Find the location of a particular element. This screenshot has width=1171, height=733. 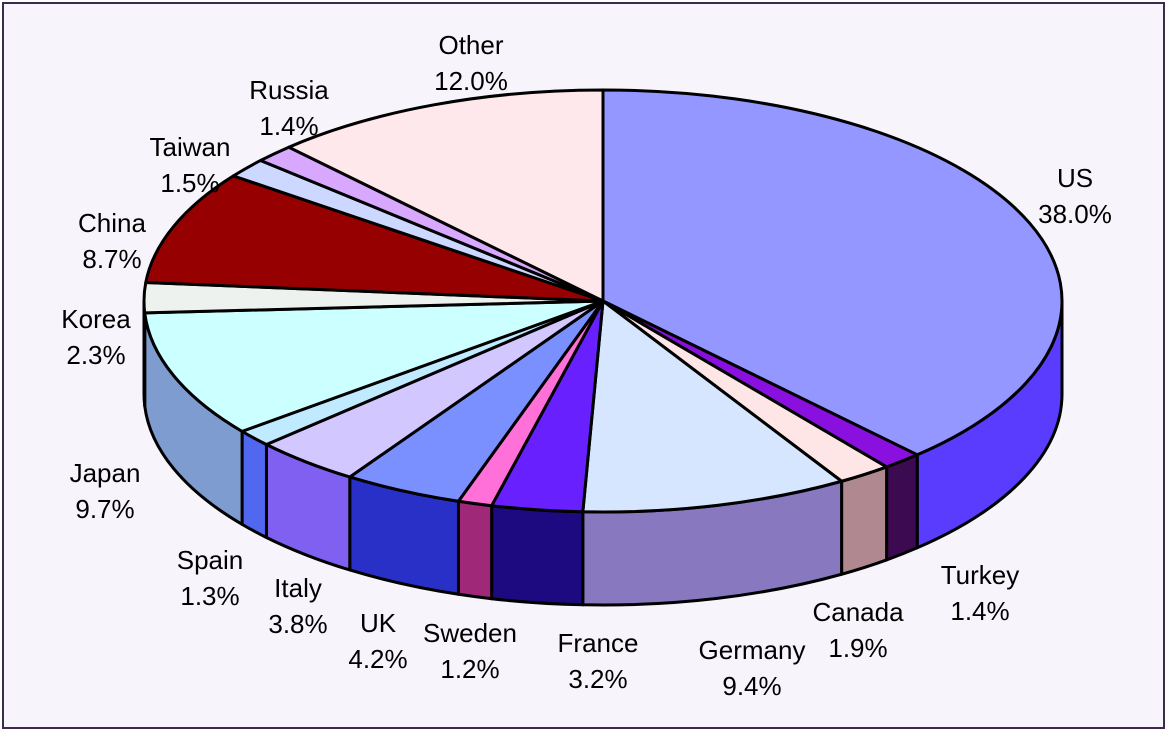

slice-value-korea: 2.3% is located at coordinates (95, 355).